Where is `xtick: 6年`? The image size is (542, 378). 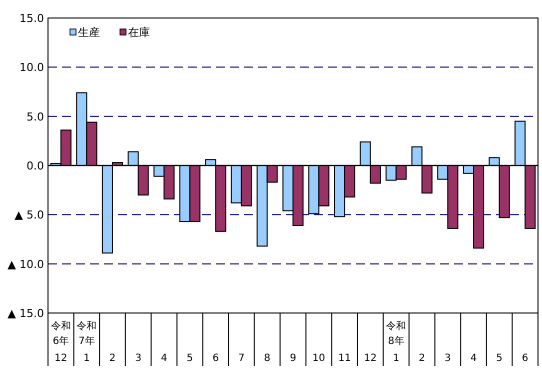
xtick: 6年 is located at coordinates (61, 341).